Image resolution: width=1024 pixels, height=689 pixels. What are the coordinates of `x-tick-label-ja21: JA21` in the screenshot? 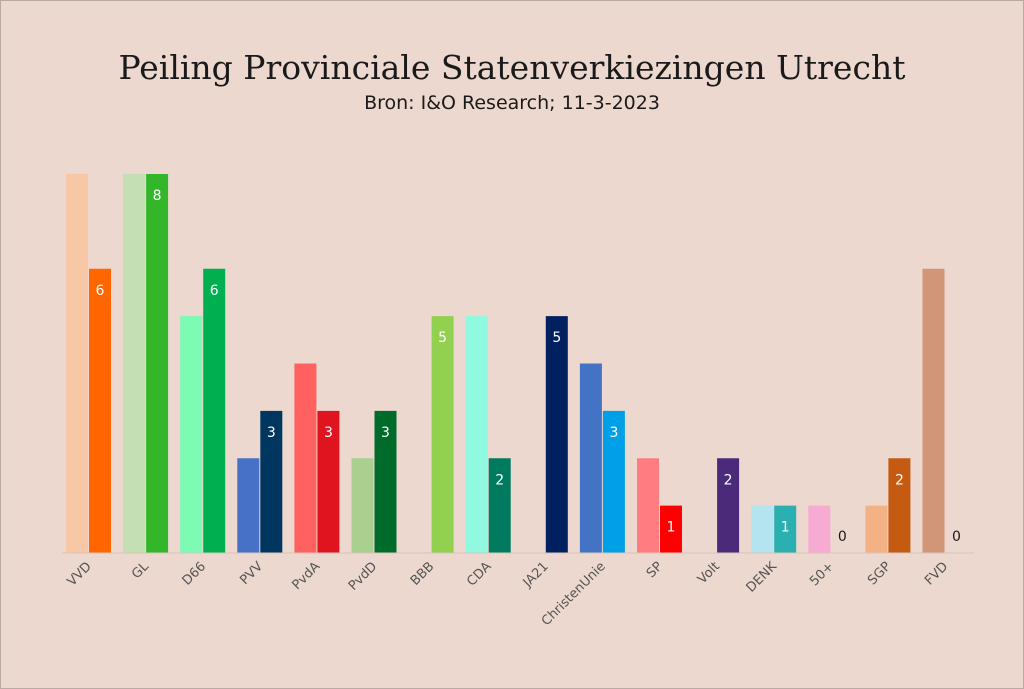 It's located at (536, 575).